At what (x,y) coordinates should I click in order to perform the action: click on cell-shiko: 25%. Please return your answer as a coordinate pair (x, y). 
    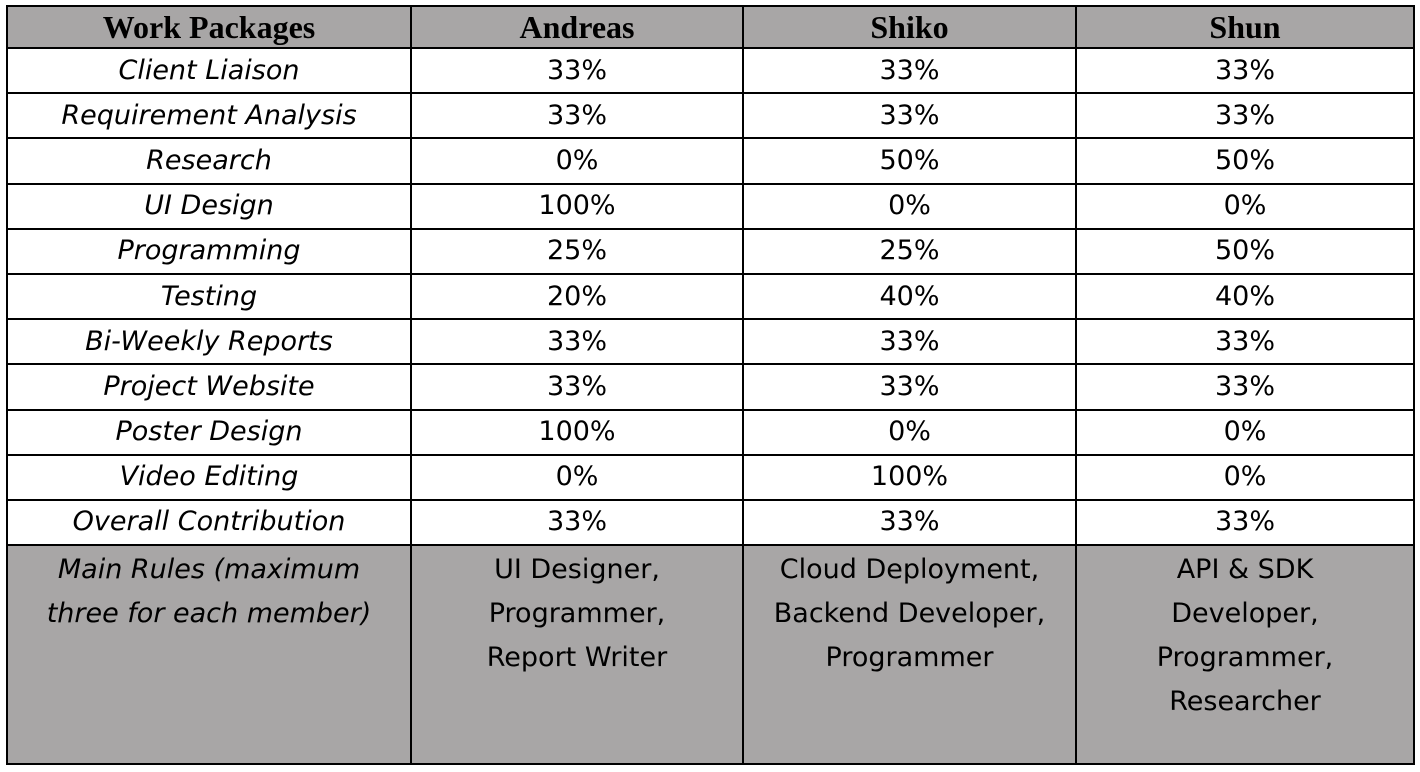
    Looking at the image, I should click on (909, 251).